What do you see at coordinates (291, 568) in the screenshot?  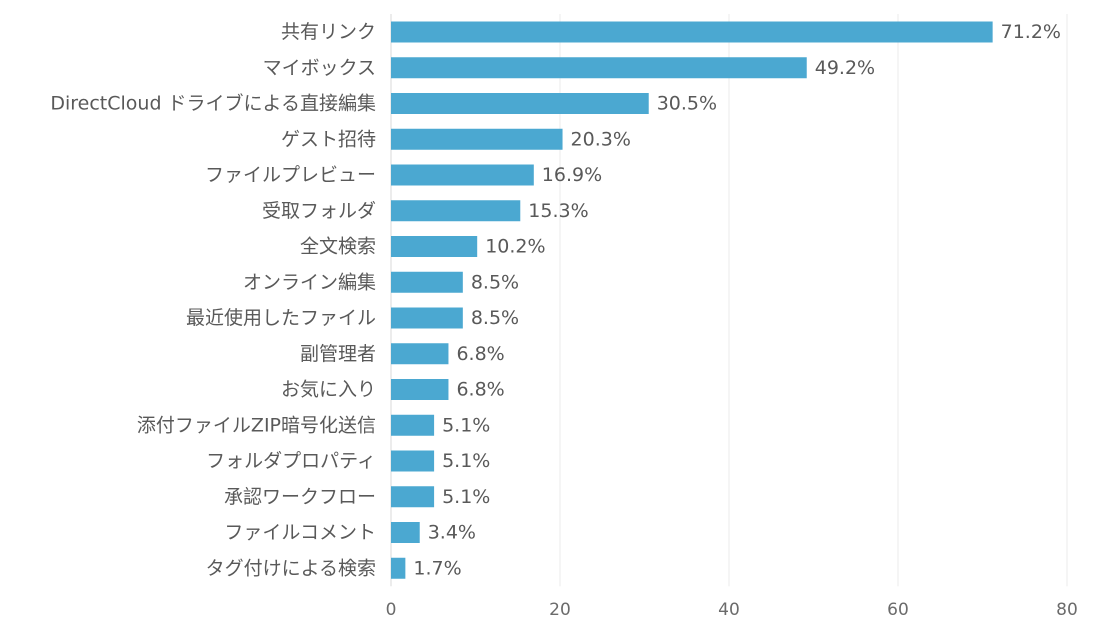 I see `category-label: タグ付けによる検索` at bounding box center [291, 568].